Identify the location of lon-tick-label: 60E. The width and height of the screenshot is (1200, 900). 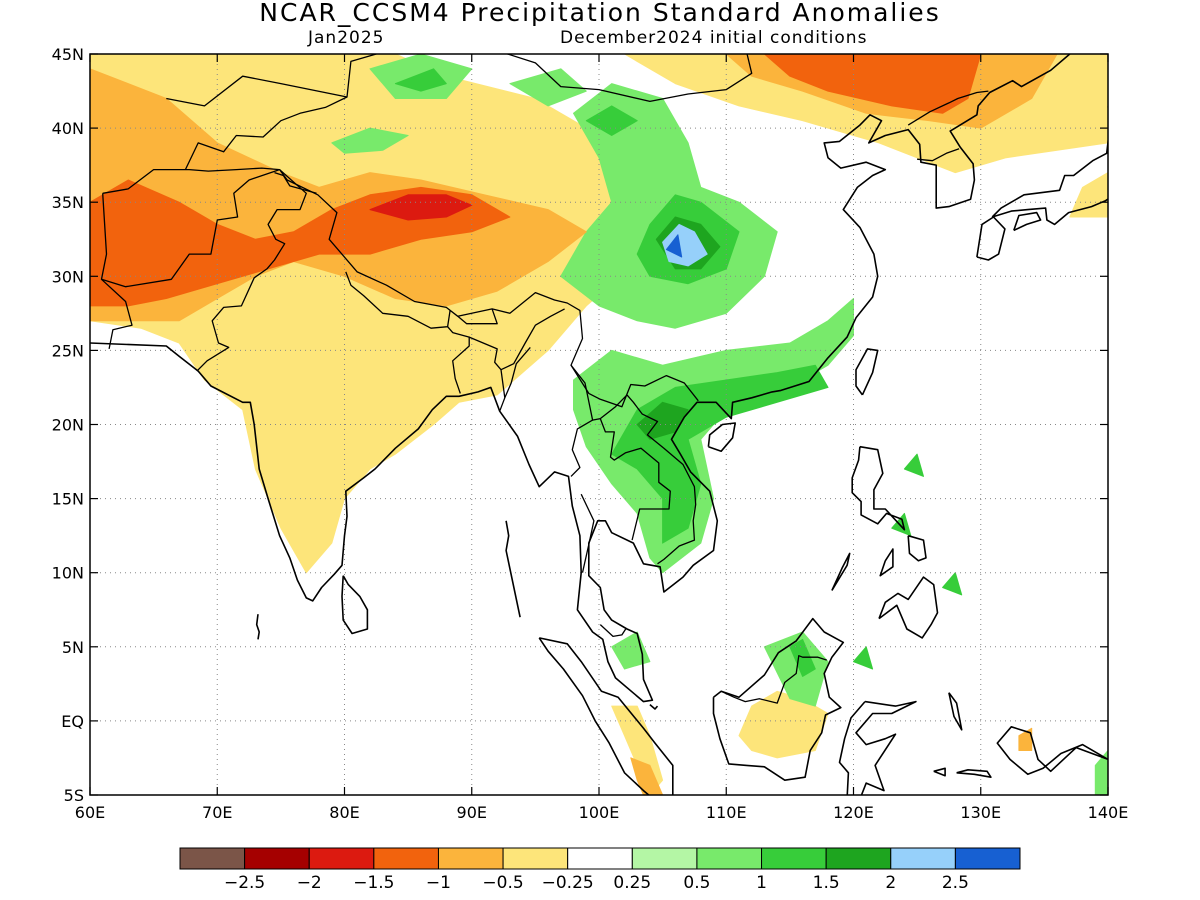
(90, 812).